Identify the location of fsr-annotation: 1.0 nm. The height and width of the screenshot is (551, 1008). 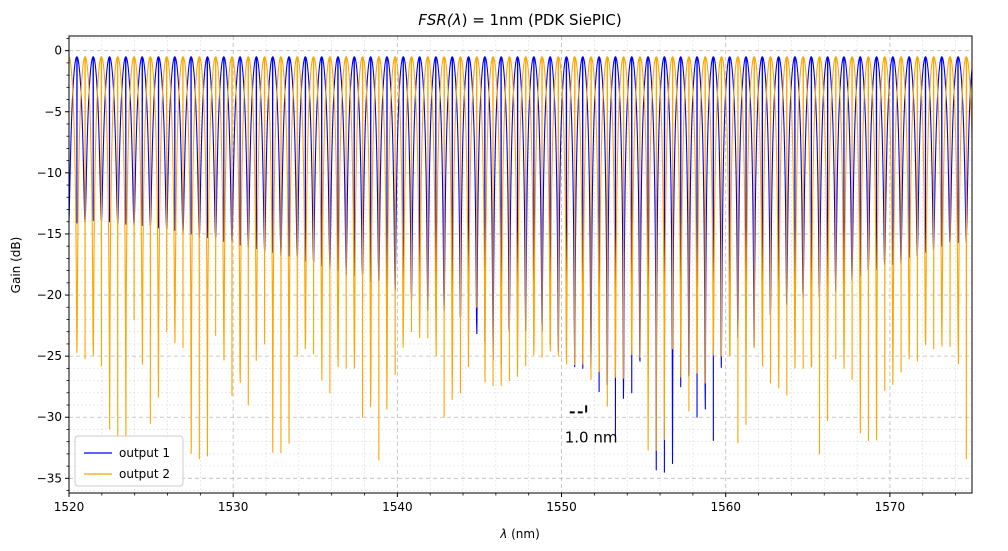
(591, 425).